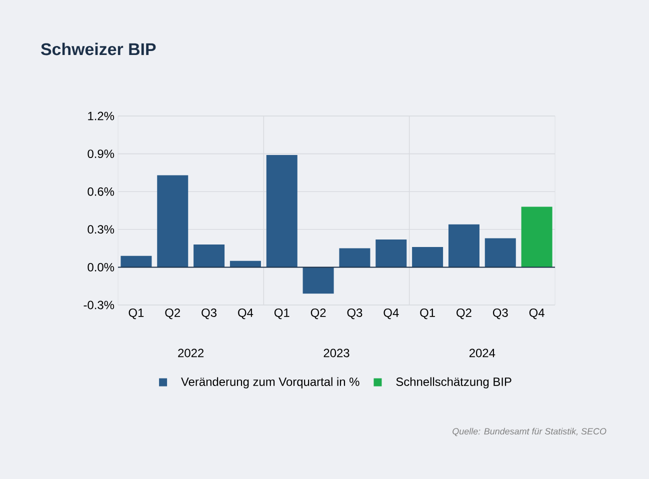  What do you see at coordinates (98, 49) in the screenshot?
I see `chart-title: Schweizer BIP` at bounding box center [98, 49].